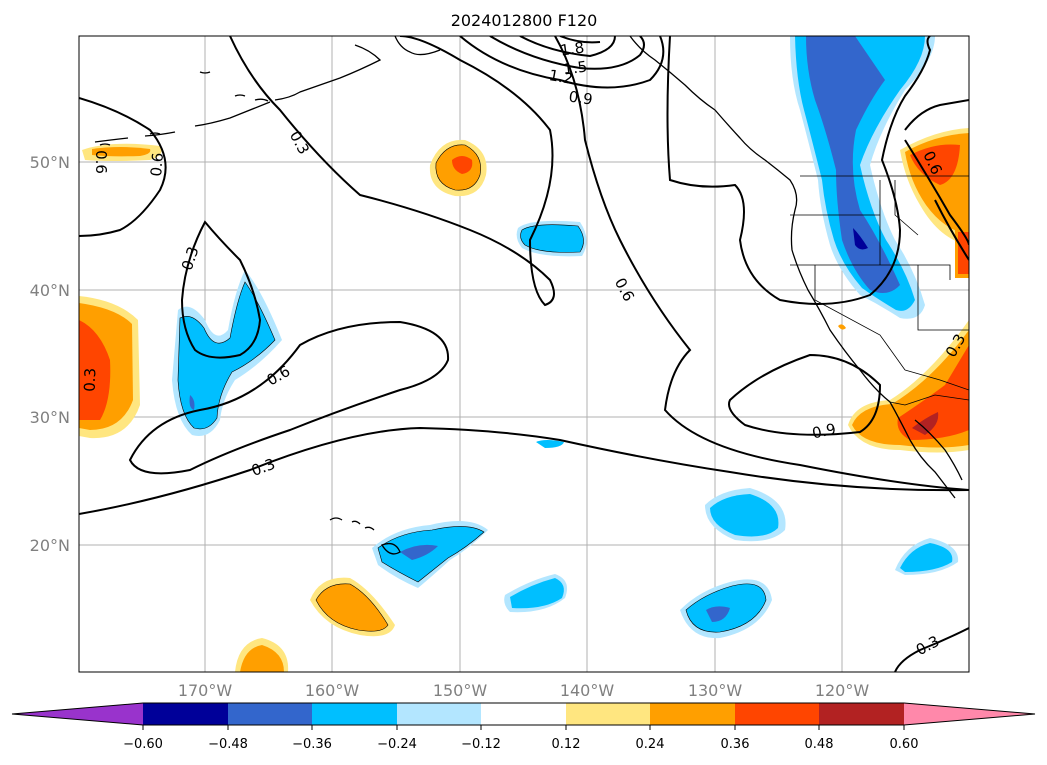 Image resolution: width=1047 pixels, height=765 pixels. I want to click on isoline-subtropical-ridge, so click(289, 397).